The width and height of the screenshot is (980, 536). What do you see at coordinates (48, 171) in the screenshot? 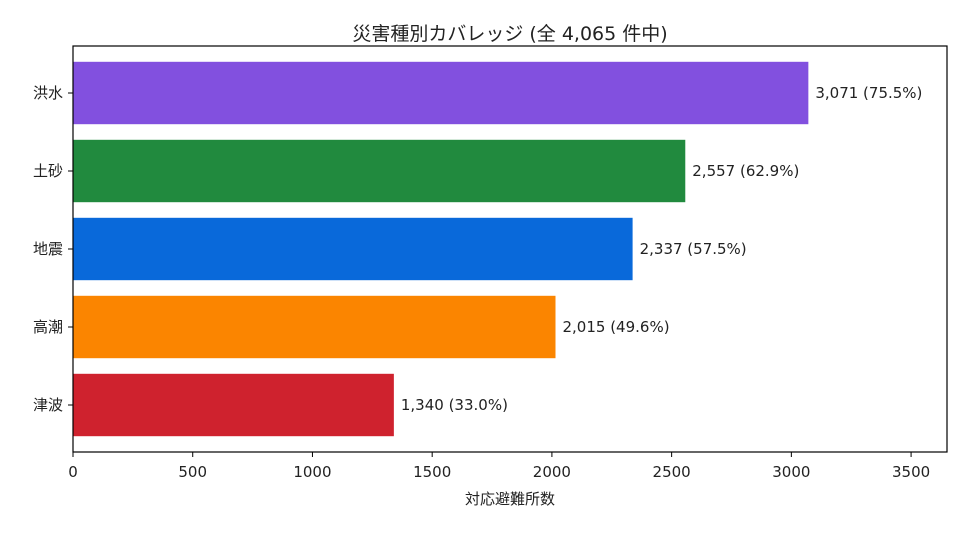
I see `y-tick-label-2: 土砂` at bounding box center [48, 171].